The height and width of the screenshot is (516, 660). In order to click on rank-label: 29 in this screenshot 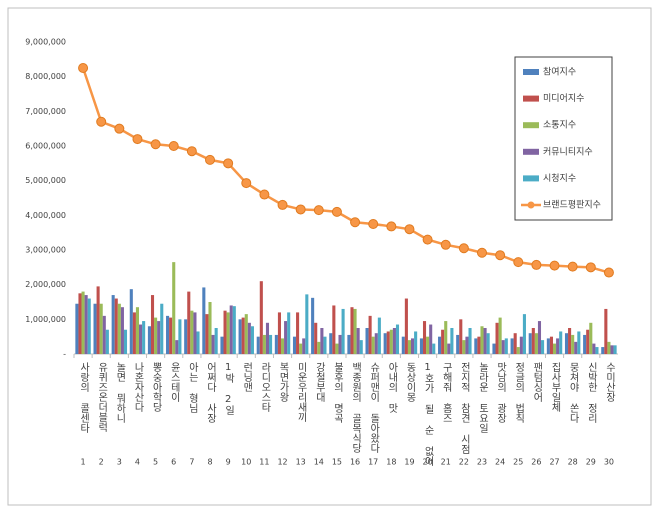, I will do `click(591, 462)`.